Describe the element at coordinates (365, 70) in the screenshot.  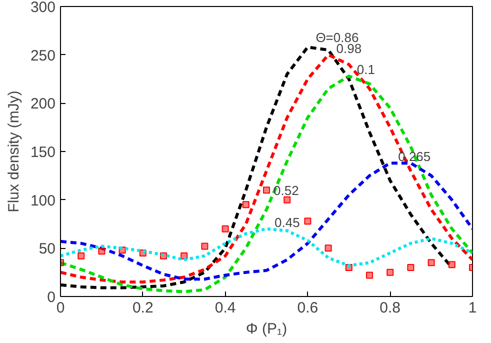
I see `series-label: 0.1` at that location.